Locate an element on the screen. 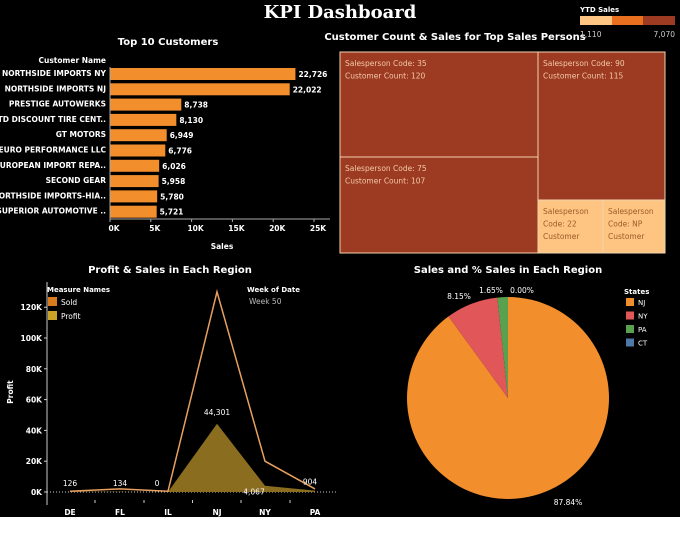  bar-value-label: 6,026 is located at coordinates (174, 166).